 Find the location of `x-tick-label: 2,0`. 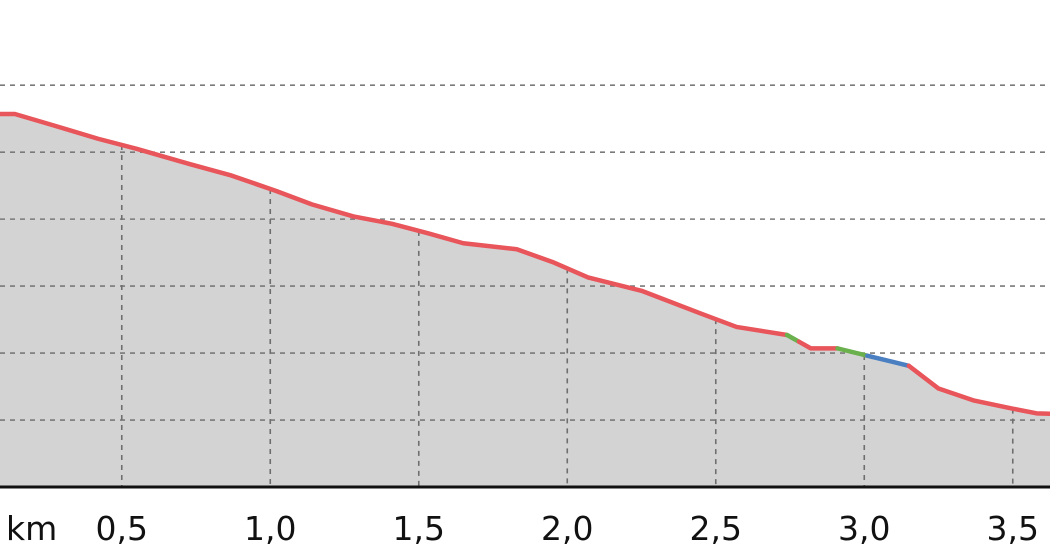

x-tick-label: 2,0 is located at coordinates (567, 528).